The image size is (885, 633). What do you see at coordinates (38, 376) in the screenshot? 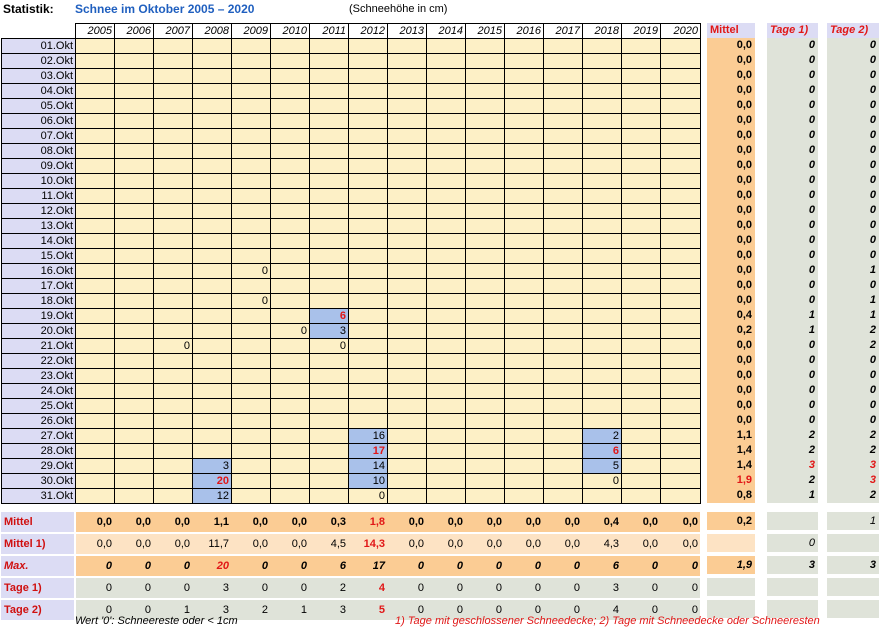
I see `date-cell: 23.Okt` at bounding box center [38, 376].